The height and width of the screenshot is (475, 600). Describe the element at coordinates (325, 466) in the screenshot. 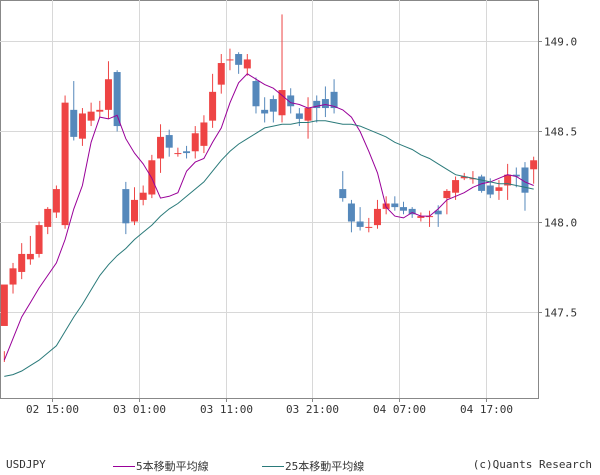

I see `ma25-legend-label: 25本移動平均線` at that location.